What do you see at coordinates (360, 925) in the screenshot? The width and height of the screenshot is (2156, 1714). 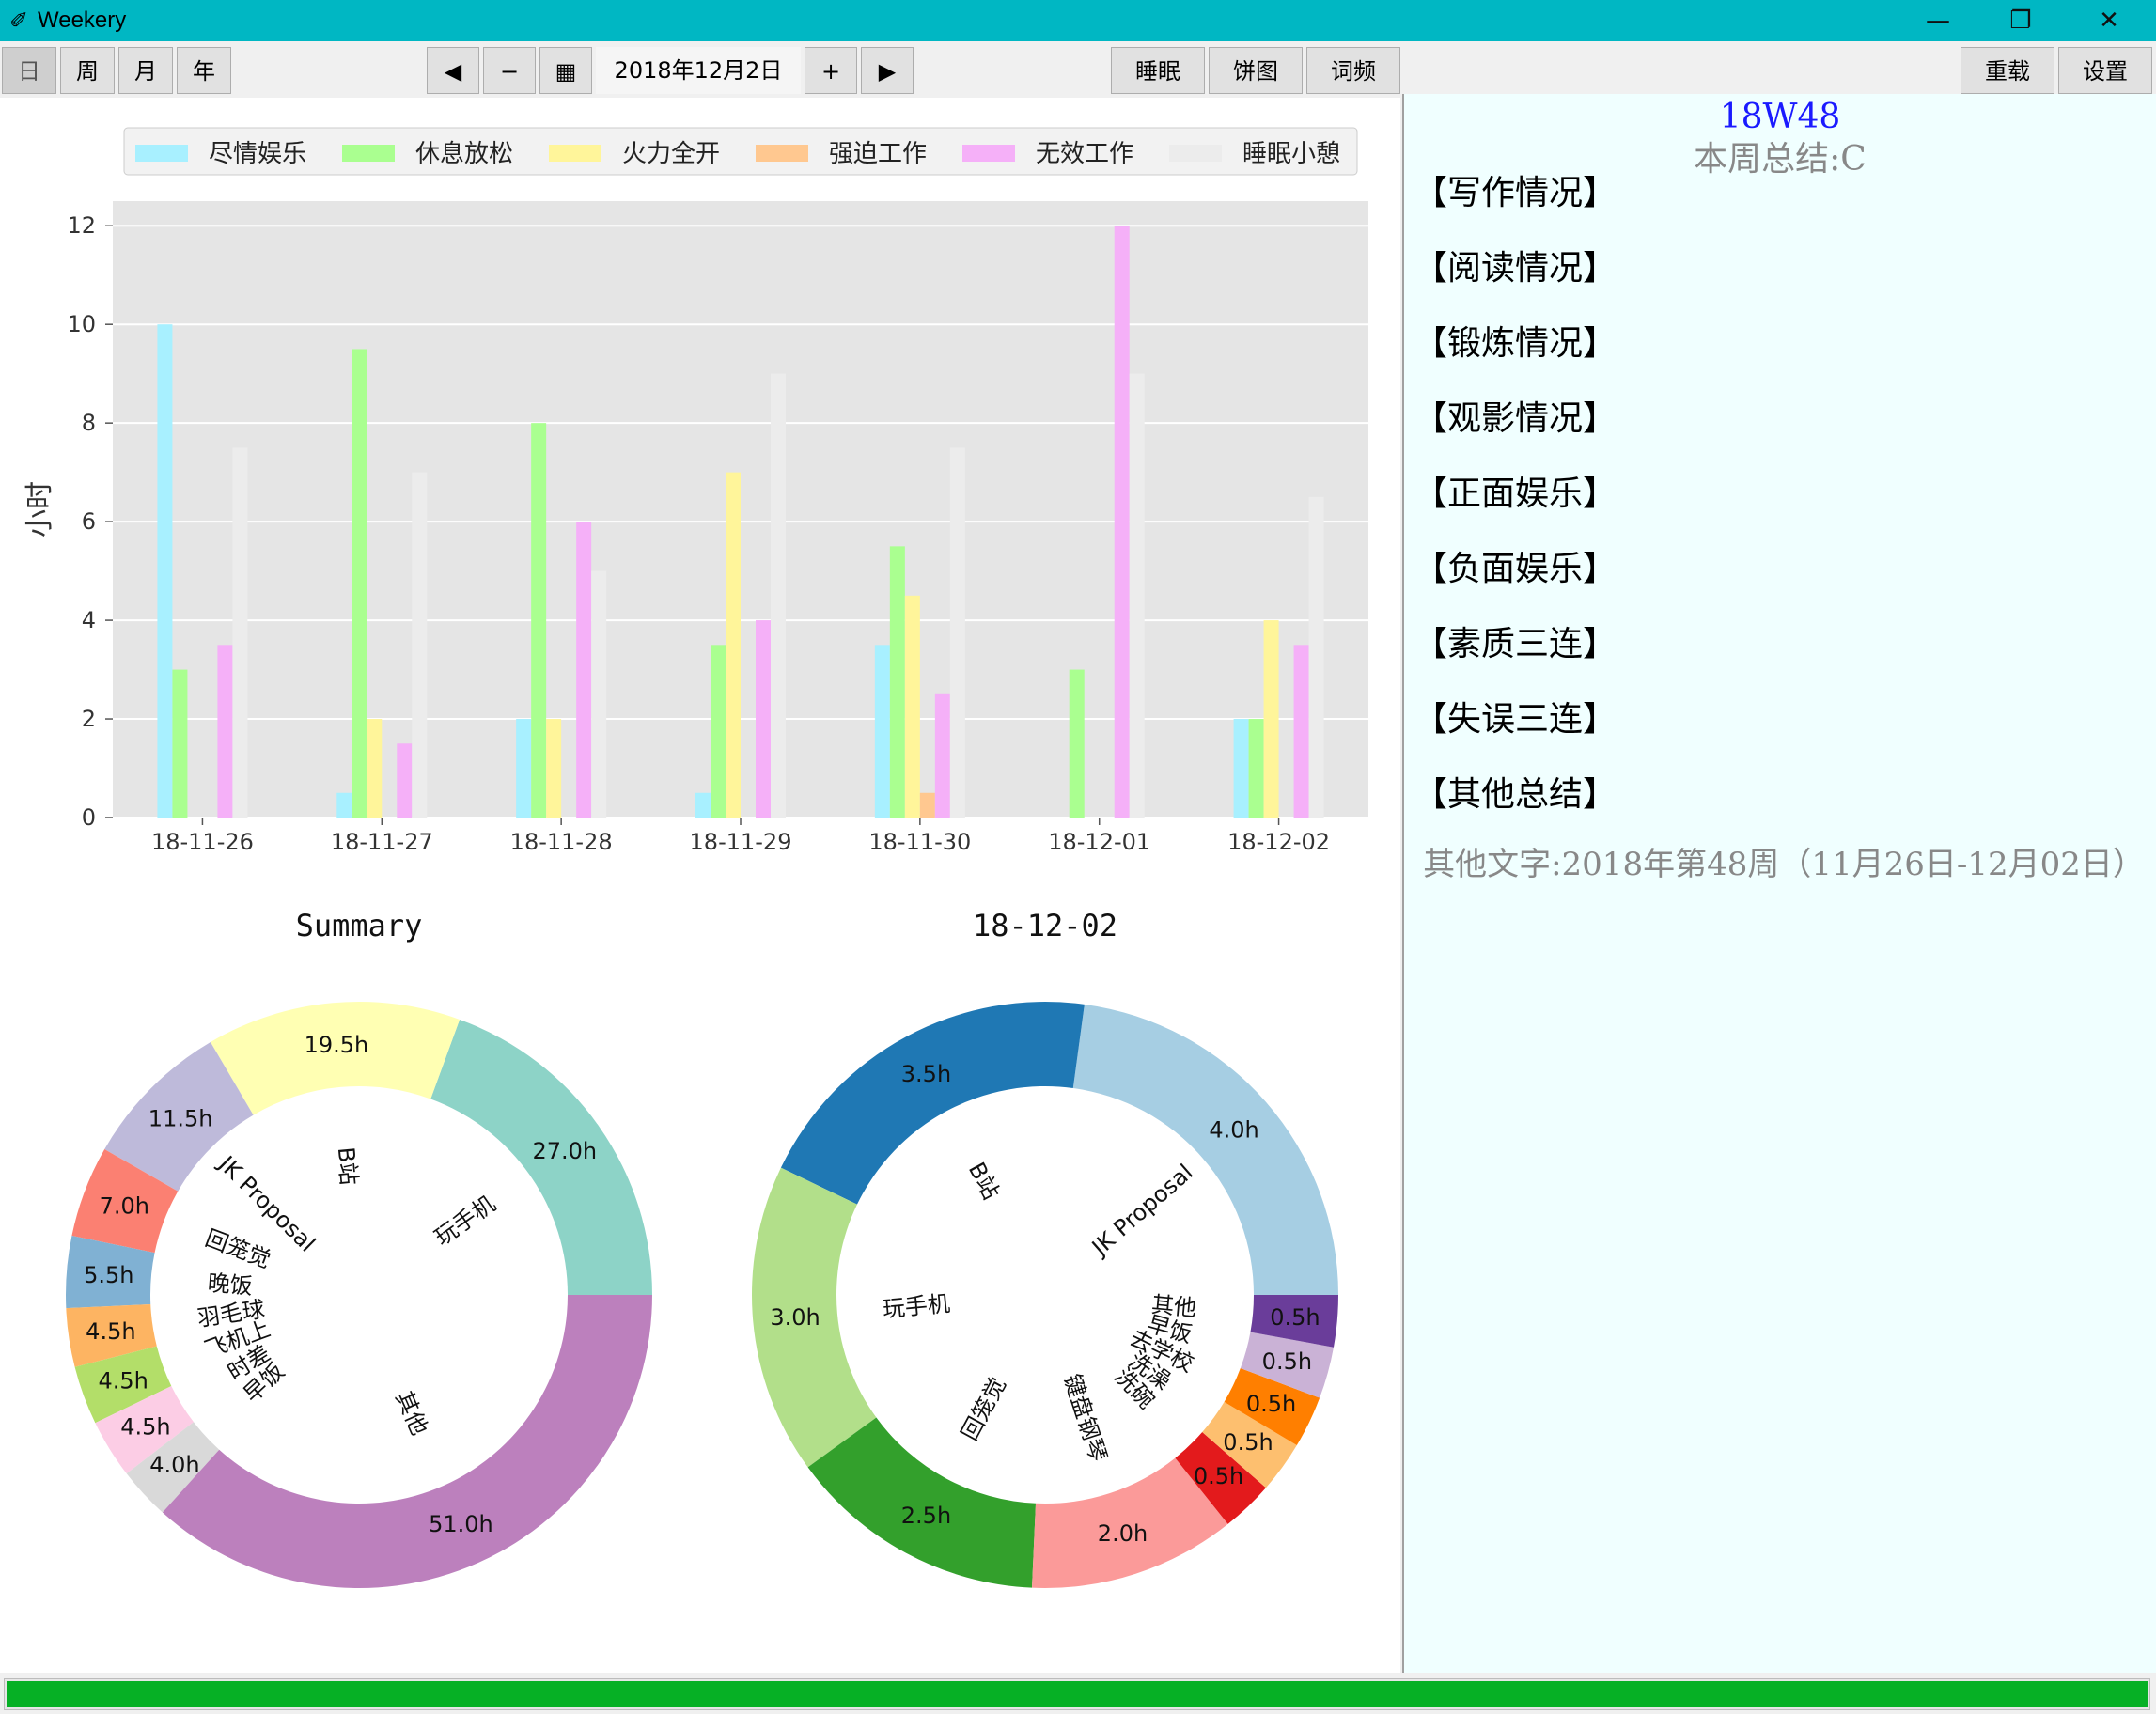 I see `pie-title: Summary` at bounding box center [360, 925].